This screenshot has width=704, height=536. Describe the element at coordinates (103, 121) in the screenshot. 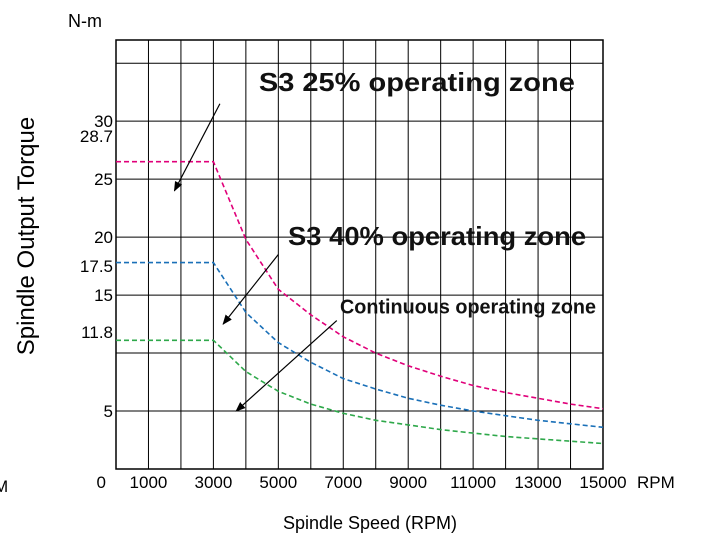

I see `y-tick-label: 30` at that location.